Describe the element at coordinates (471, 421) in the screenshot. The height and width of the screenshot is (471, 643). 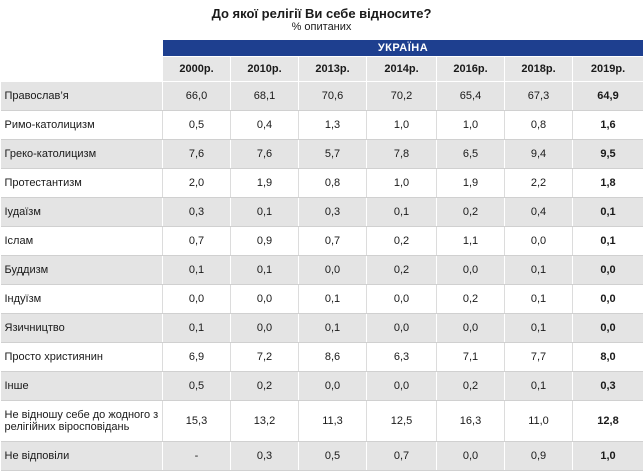
I see `table-cell: 16,3` at that location.